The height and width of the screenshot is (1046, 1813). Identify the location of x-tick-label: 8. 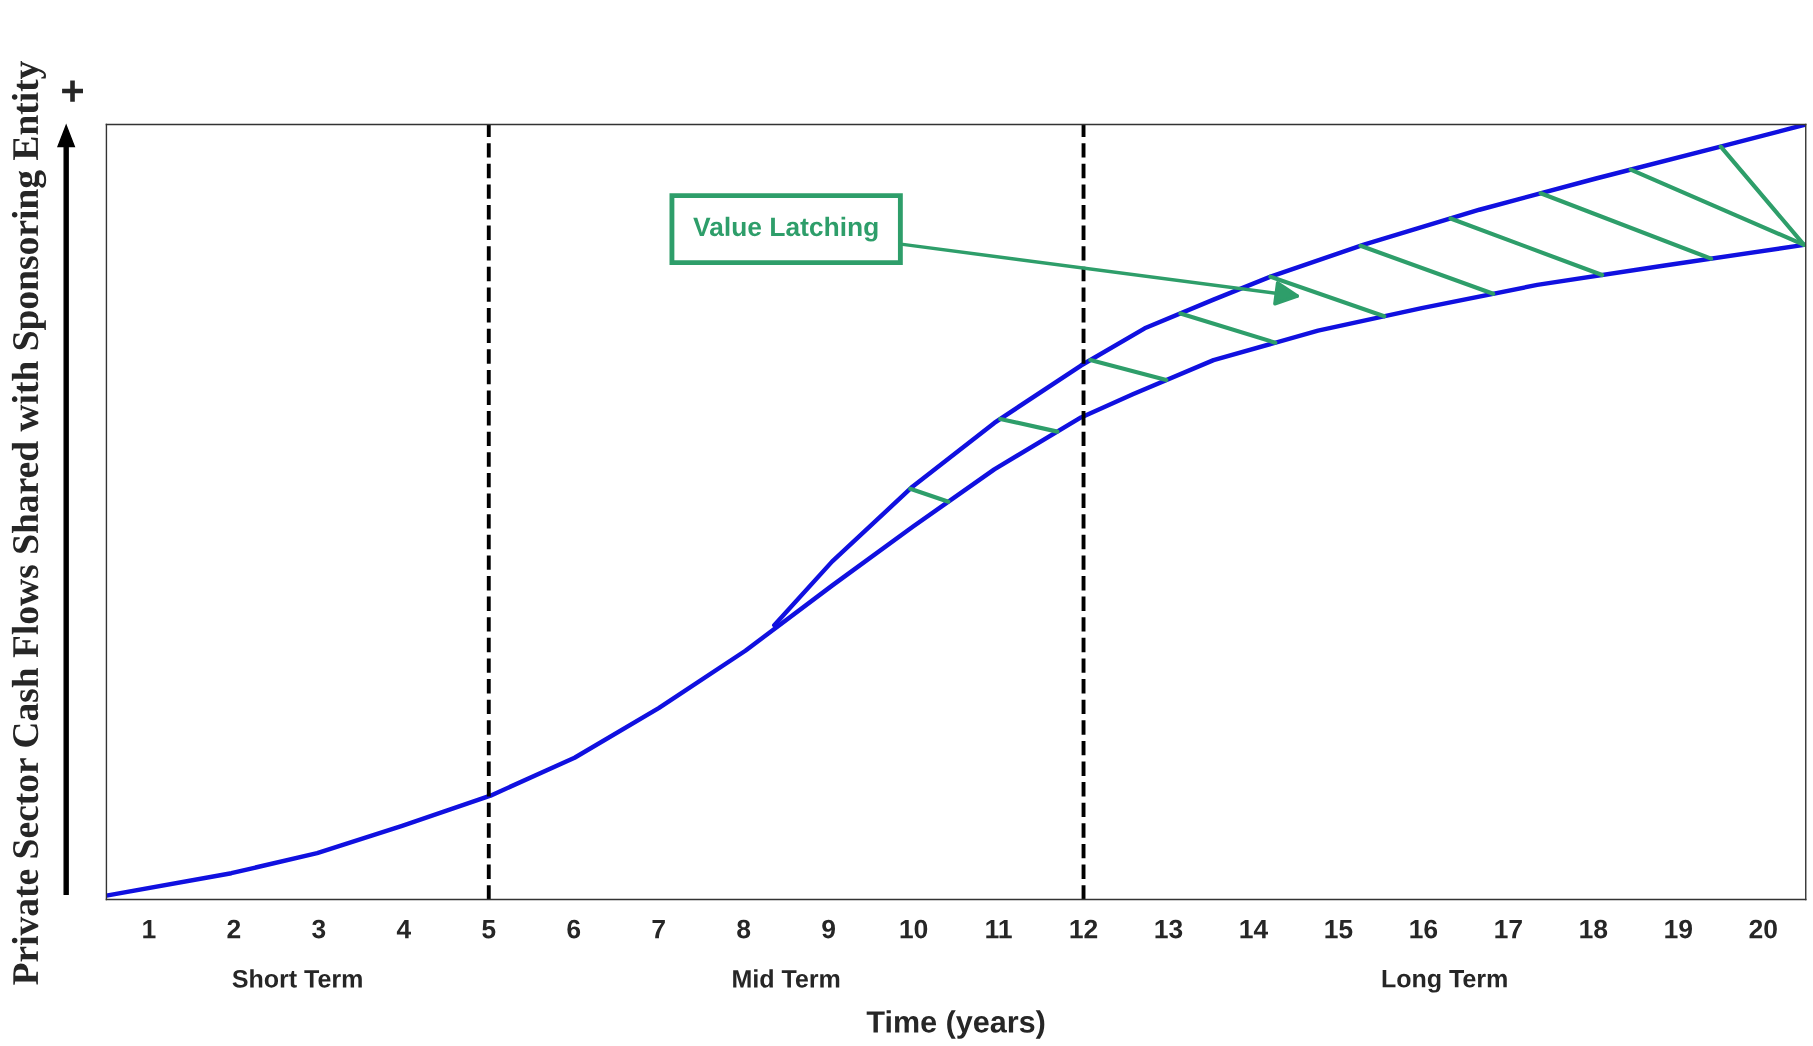
(744, 929).